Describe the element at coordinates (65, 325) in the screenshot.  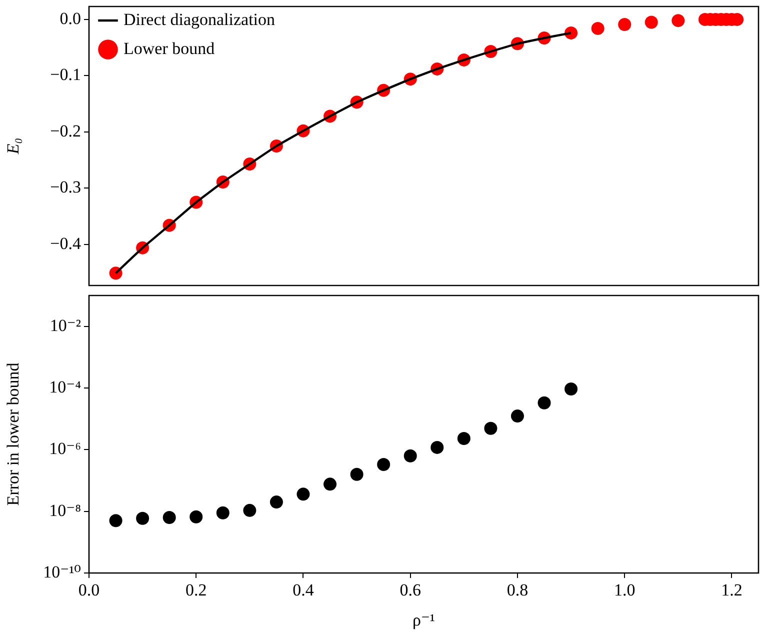
I see `y-tick-label: 10⁻²` at that location.